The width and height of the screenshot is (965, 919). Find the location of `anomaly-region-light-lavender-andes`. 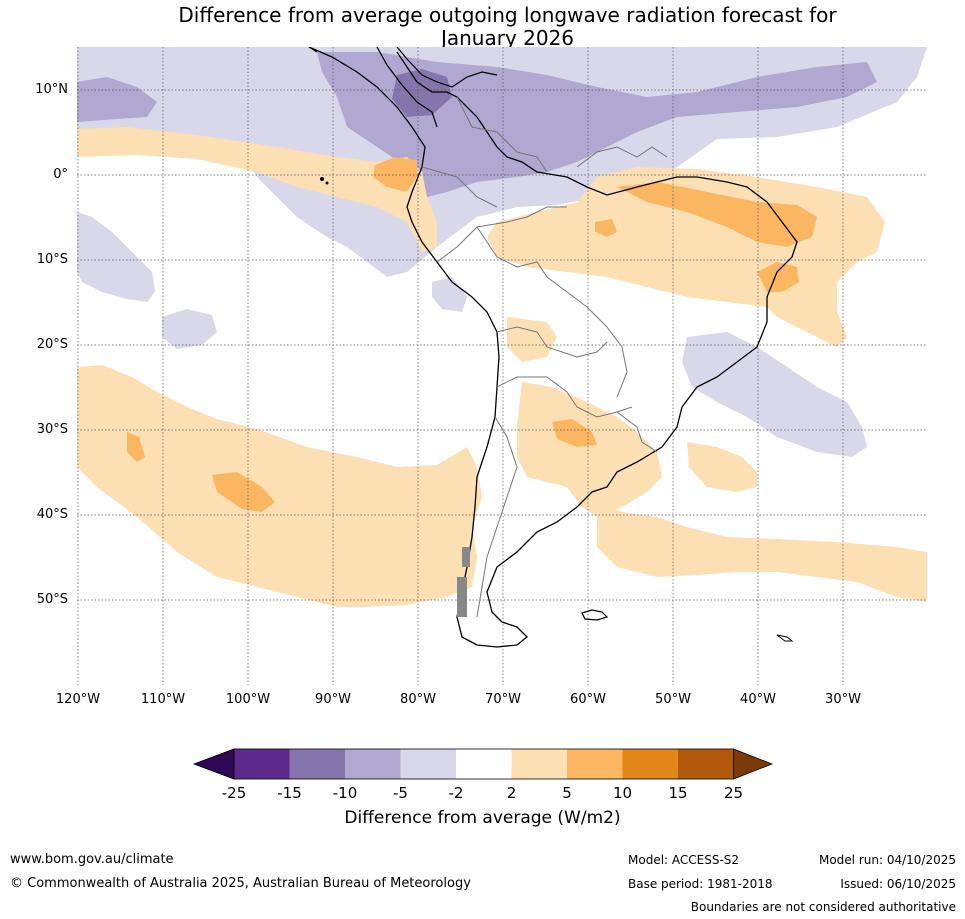

anomaly-region-light-lavender-andes is located at coordinates (449, 294).